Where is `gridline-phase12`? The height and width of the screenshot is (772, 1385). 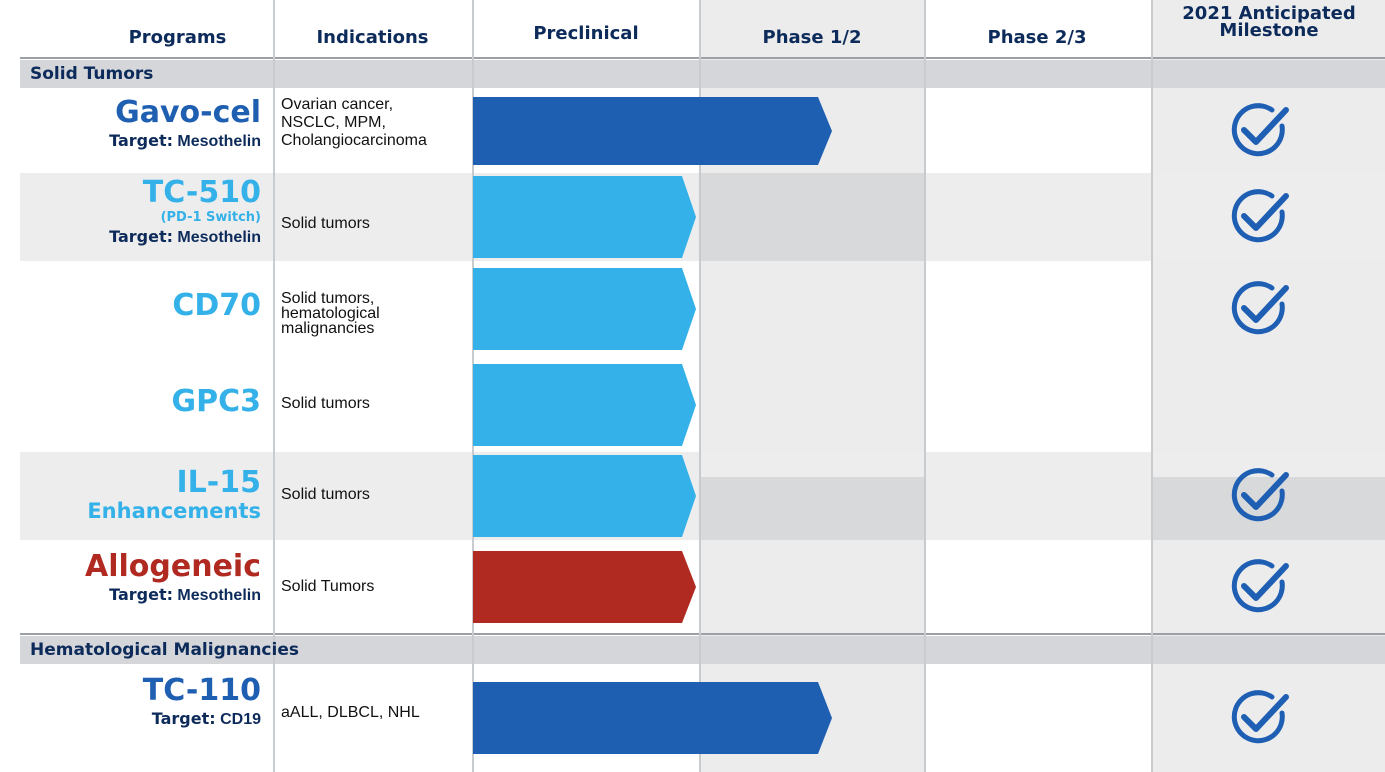
gridline-phase12 is located at coordinates (700, 386).